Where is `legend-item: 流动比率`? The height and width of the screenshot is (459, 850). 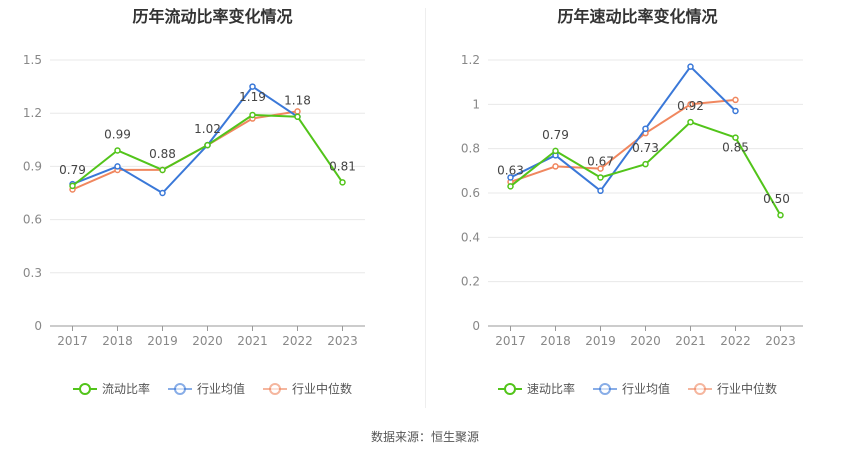
legend-item: 流动比率 is located at coordinates (111, 388).